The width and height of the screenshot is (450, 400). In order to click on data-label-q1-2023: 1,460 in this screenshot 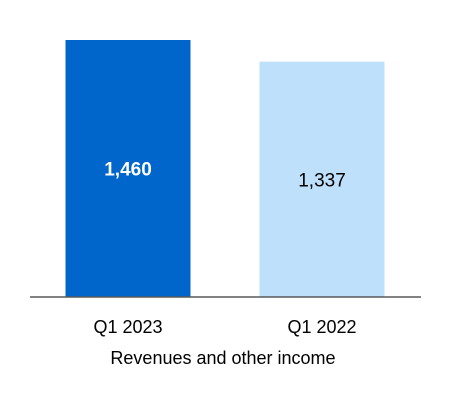, I will do `click(128, 170)`.